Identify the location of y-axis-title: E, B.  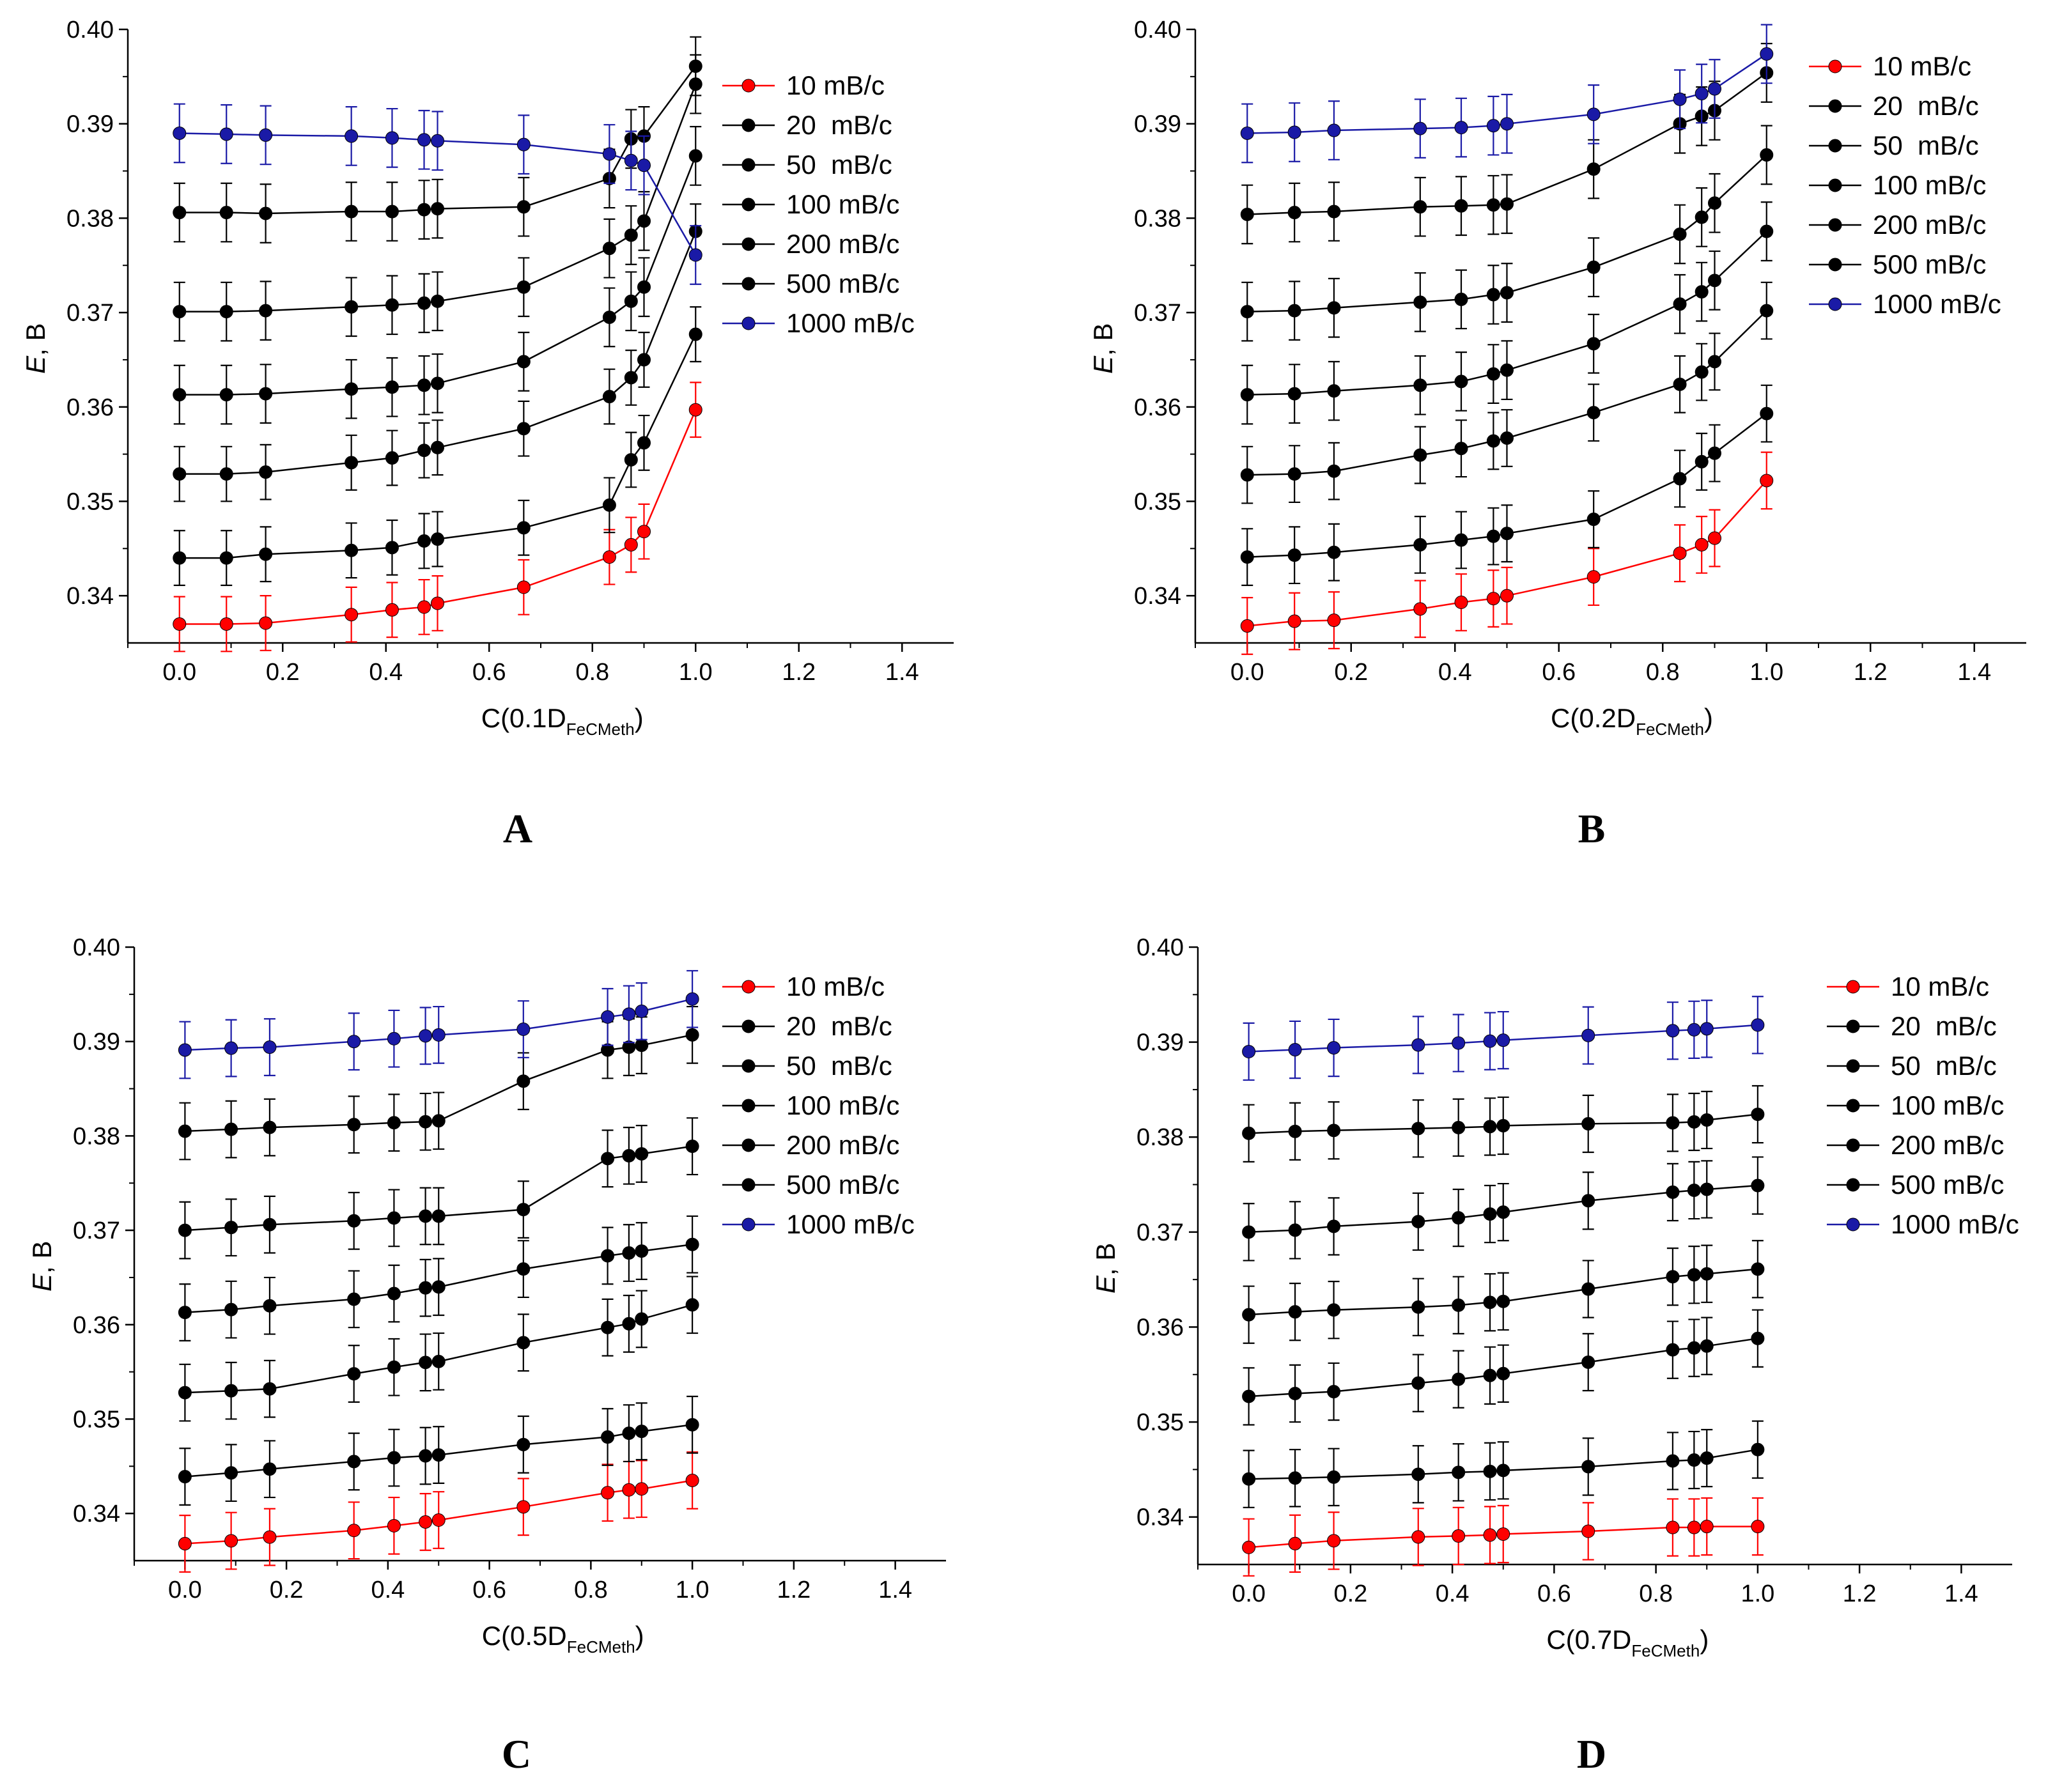
(42, 1266).